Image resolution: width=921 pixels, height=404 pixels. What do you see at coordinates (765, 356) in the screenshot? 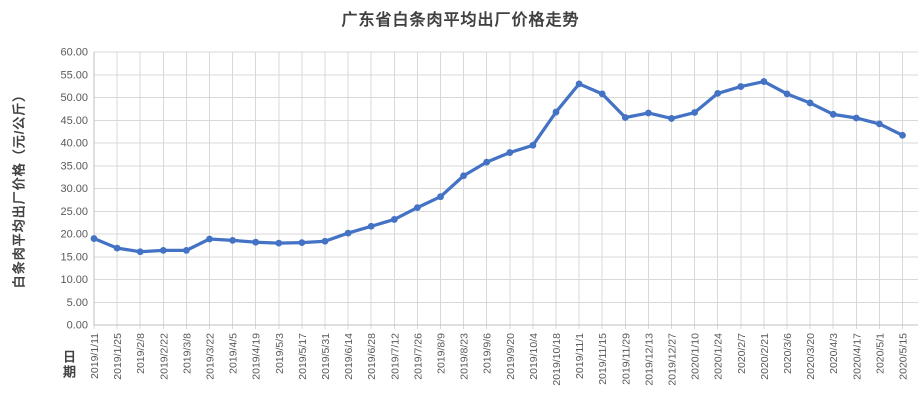
I see `x-tick-label: 2020/2/21` at bounding box center [765, 356].